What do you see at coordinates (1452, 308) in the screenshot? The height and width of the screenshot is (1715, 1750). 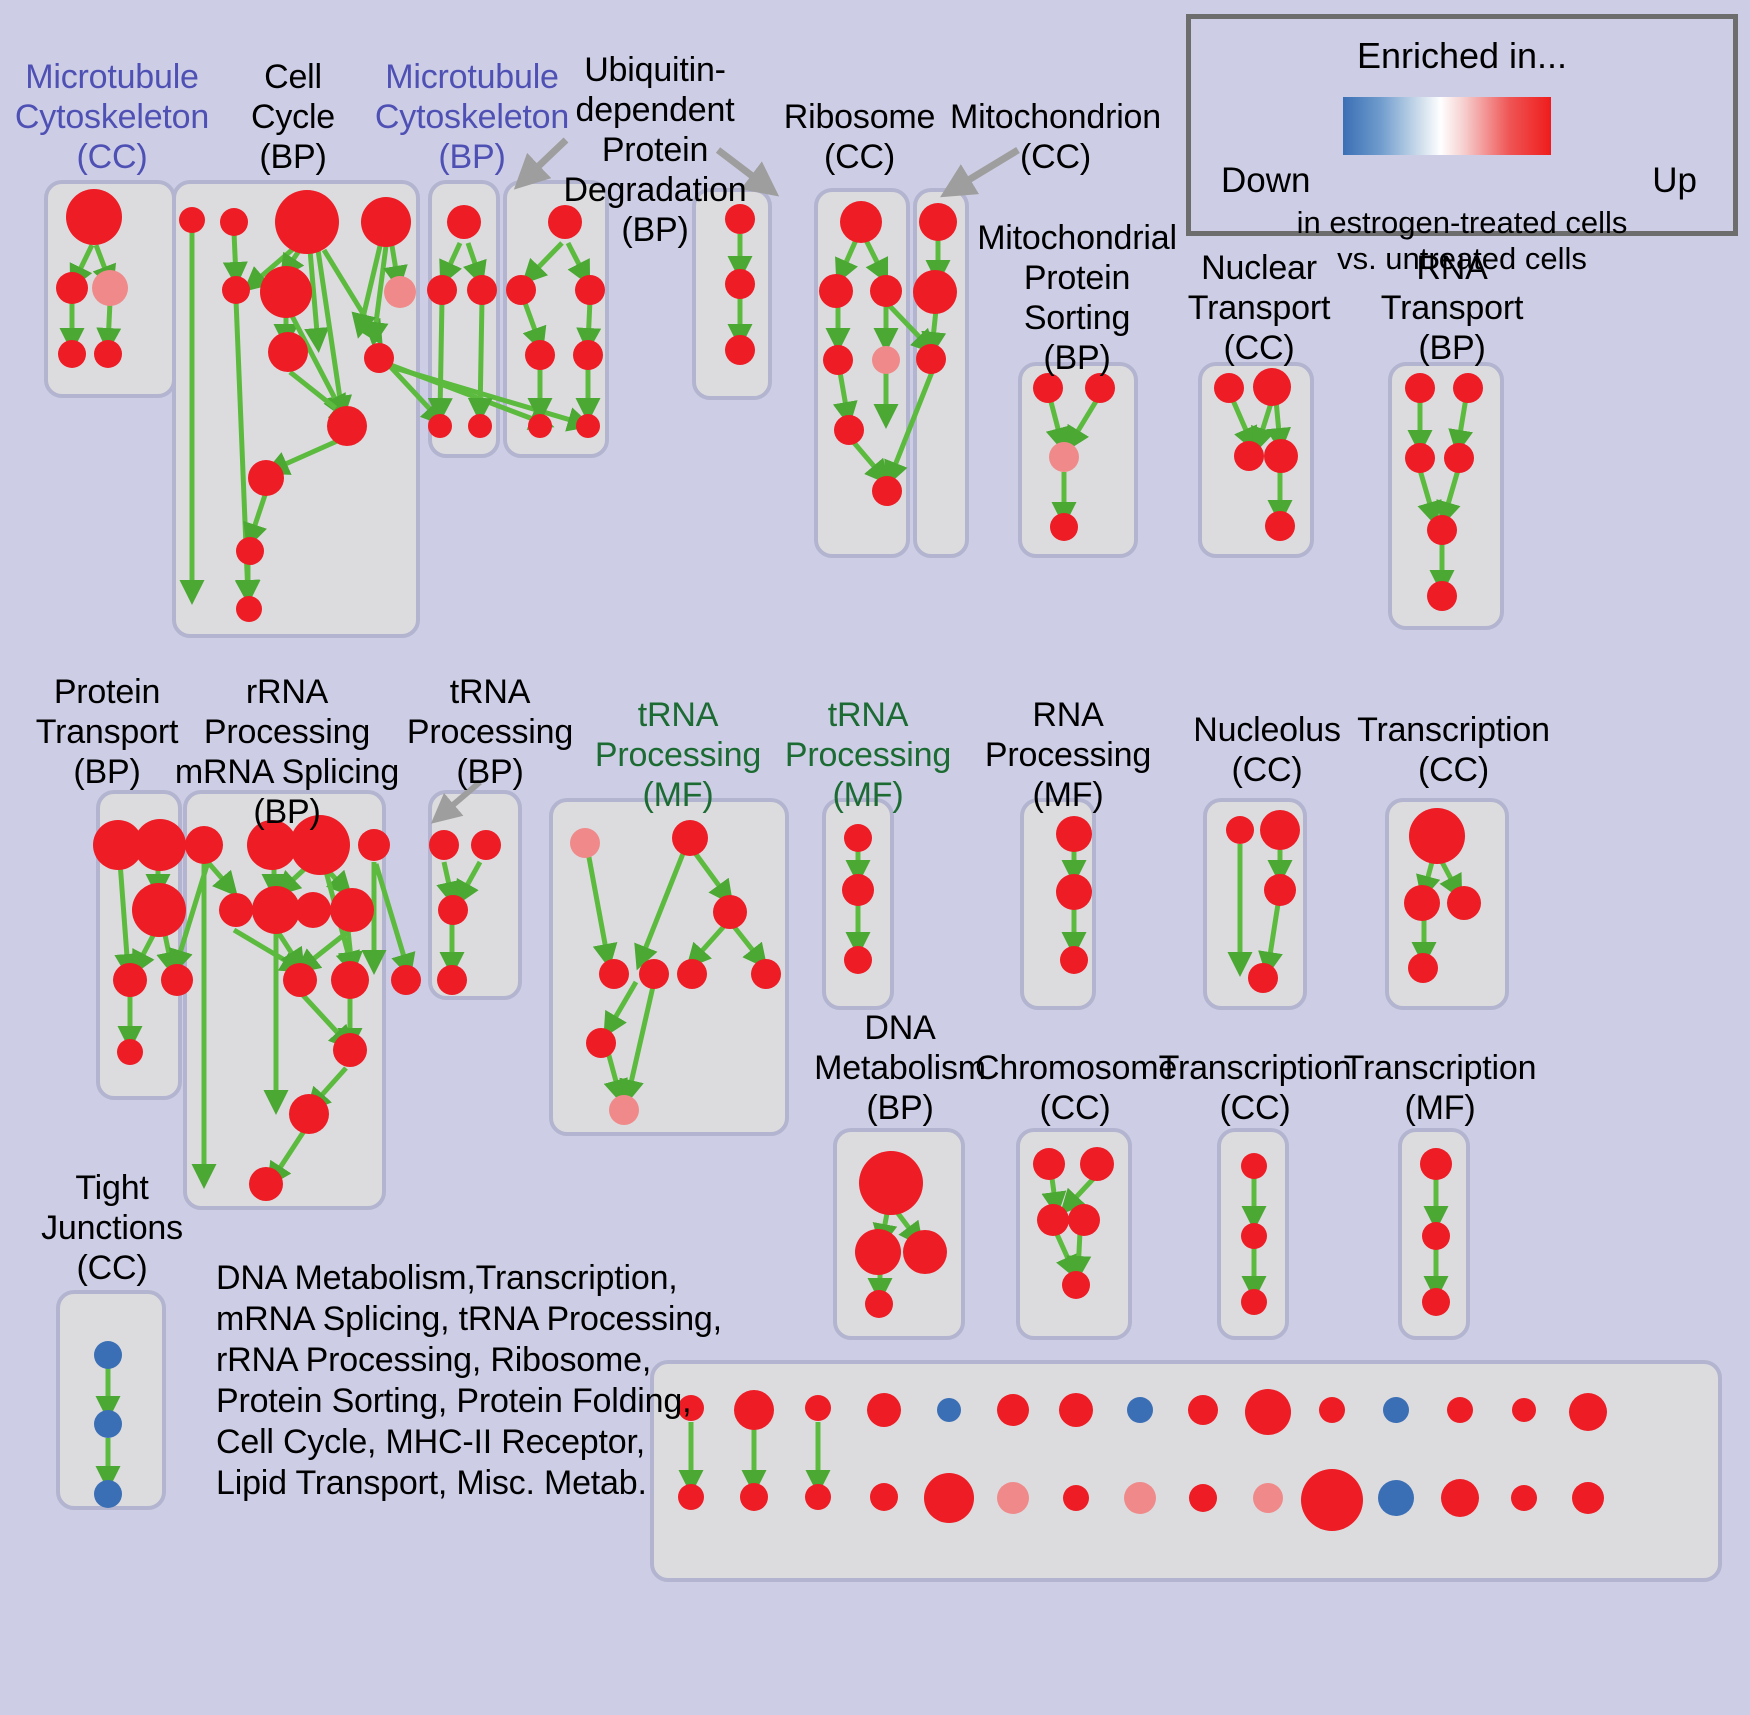 I see `label-rna-transport-bp: RNA Transport (BP)` at bounding box center [1452, 308].